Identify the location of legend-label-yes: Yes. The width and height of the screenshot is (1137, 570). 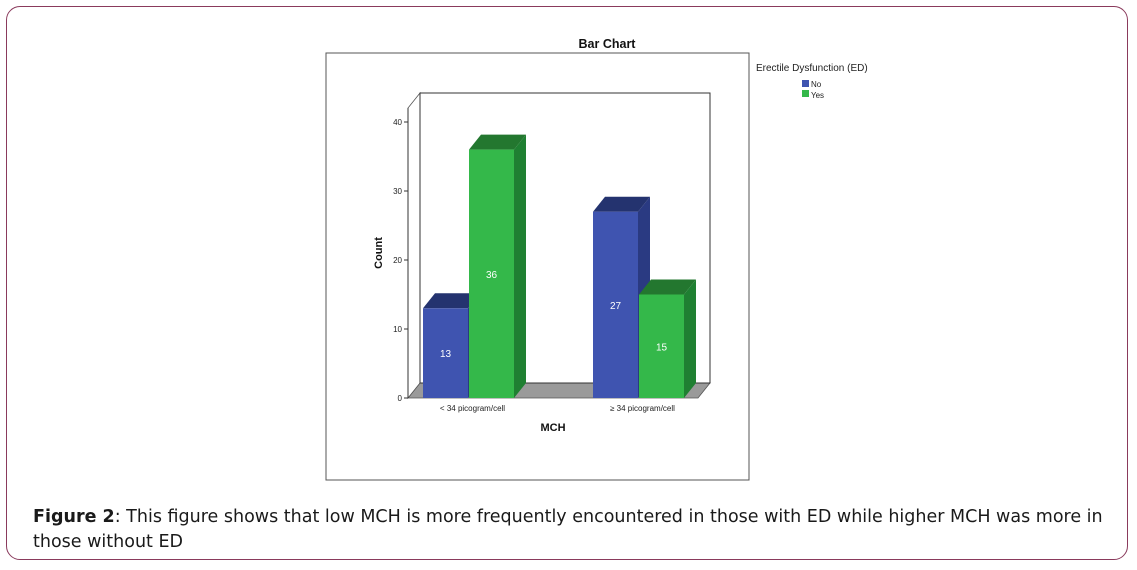
(817, 95).